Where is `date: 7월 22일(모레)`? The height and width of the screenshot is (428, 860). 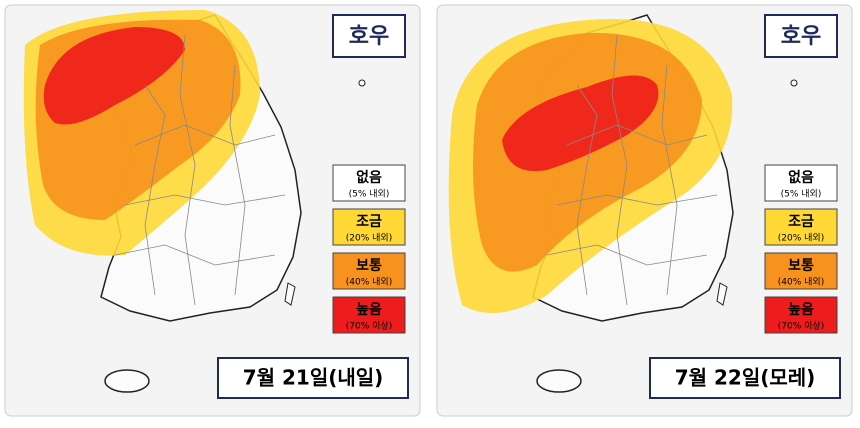
date: 7월 22일(모레) is located at coordinates (745, 378).